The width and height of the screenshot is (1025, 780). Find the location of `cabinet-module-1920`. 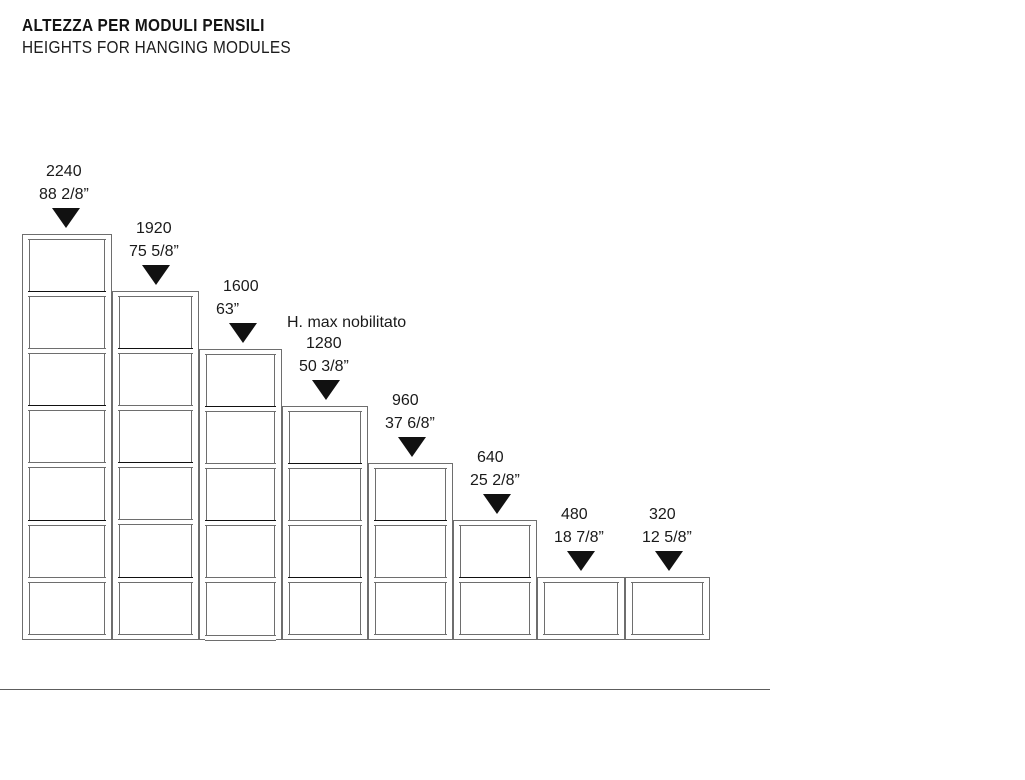

cabinet-module-1920 is located at coordinates (155, 466).